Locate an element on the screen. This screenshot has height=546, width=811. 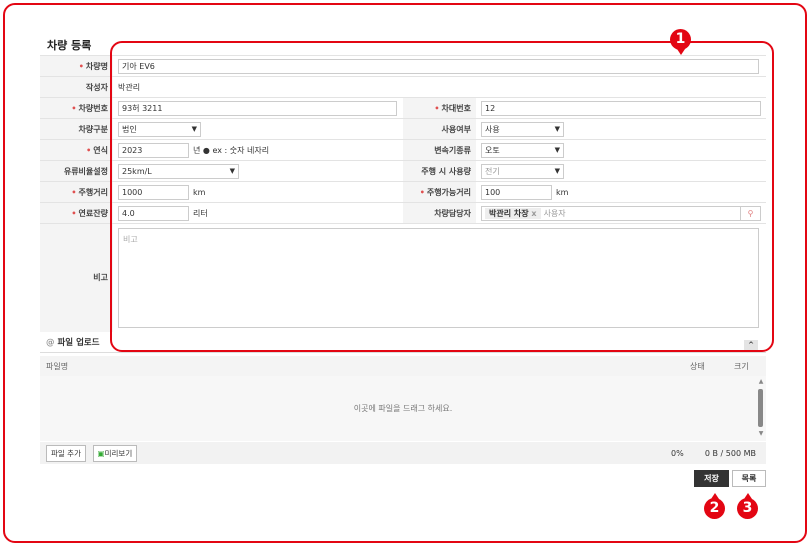
file-upload-title: 파일 업로드 is located at coordinates (78, 343).